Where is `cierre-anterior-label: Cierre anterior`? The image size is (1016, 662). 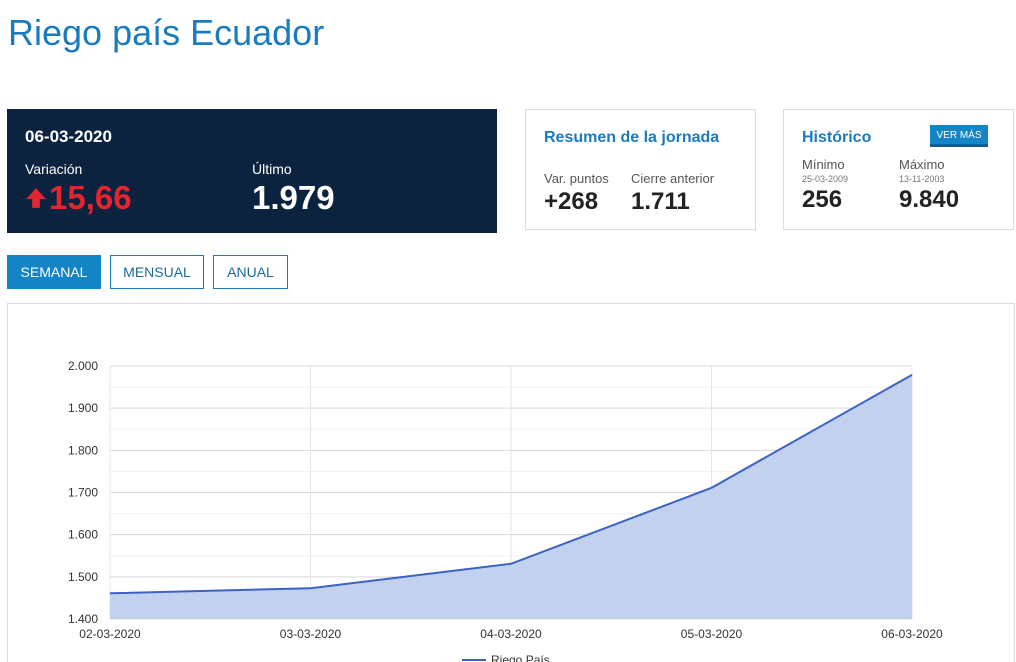 cierre-anterior-label: Cierre anterior is located at coordinates (673, 178).